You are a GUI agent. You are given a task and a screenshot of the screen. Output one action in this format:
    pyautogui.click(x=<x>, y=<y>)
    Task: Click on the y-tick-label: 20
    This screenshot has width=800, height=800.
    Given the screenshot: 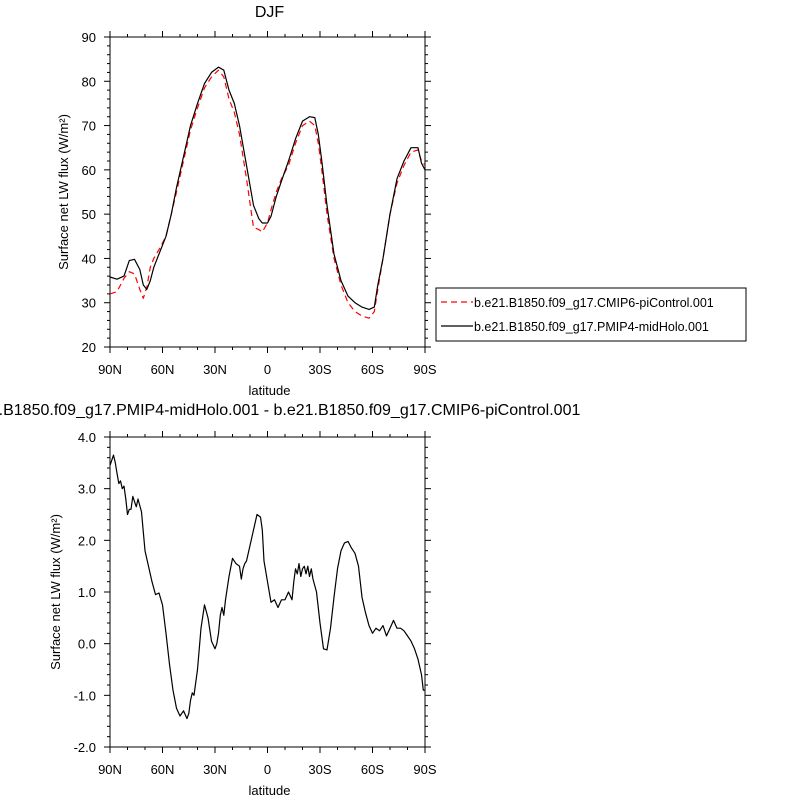 What is the action you would take?
    pyautogui.click(x=89, y=347)
    